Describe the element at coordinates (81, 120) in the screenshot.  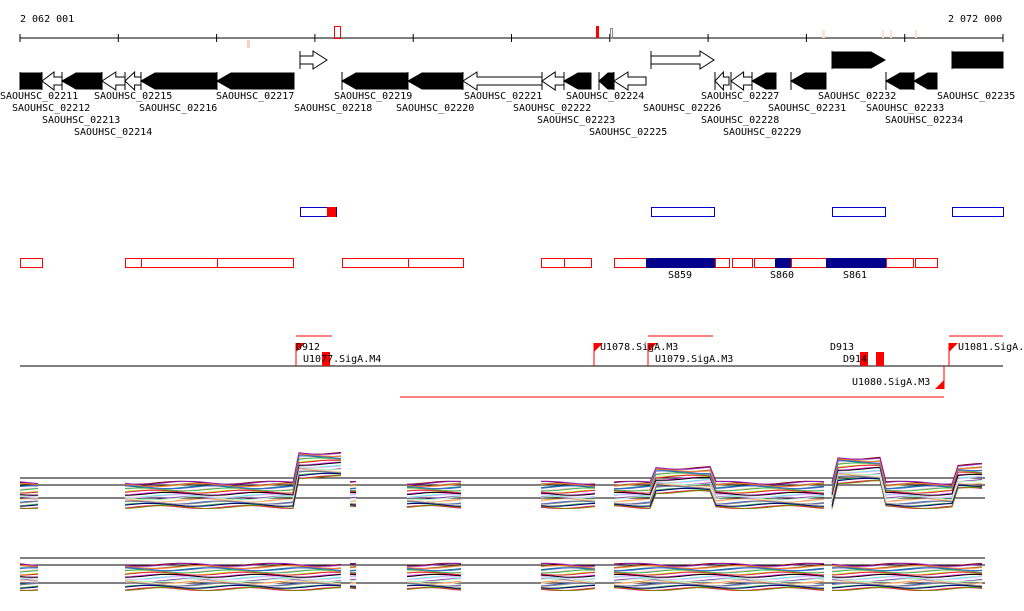
I see `gene-label: SAOUHSC_02213` at that location.